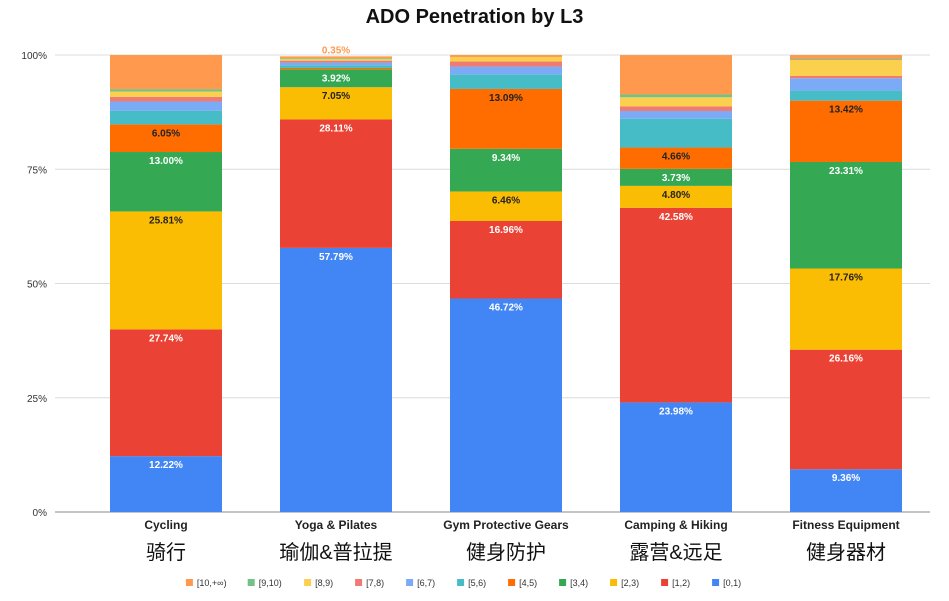 The width and height of the screenshot is (949, 601). I want to click on data-label: 6.05%, so click(166, 133).